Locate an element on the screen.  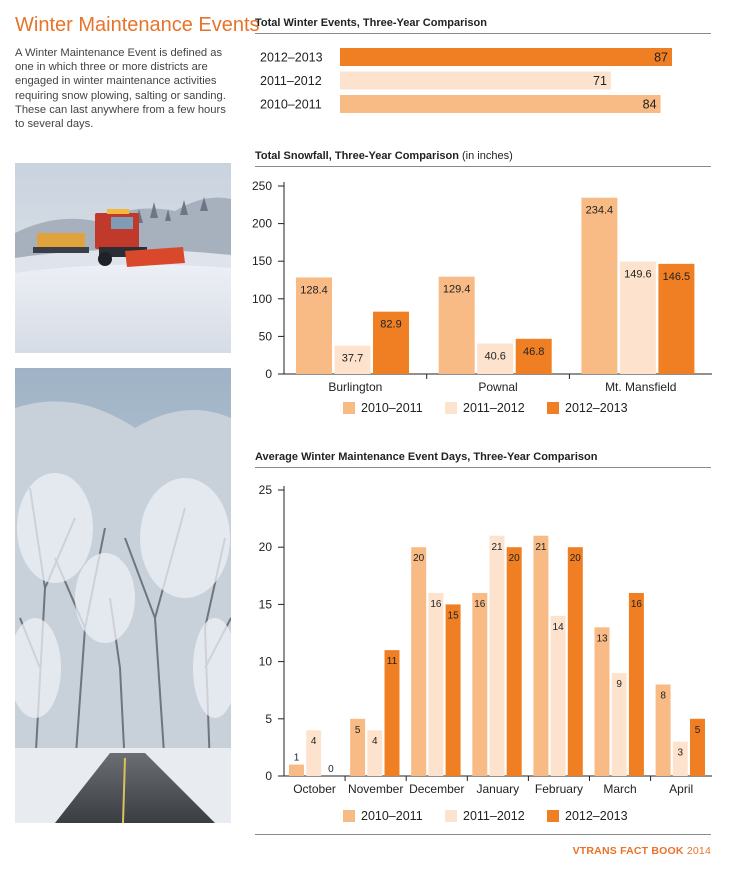
bar-pownal-2010-2011 is located at coordinates (456, 325).